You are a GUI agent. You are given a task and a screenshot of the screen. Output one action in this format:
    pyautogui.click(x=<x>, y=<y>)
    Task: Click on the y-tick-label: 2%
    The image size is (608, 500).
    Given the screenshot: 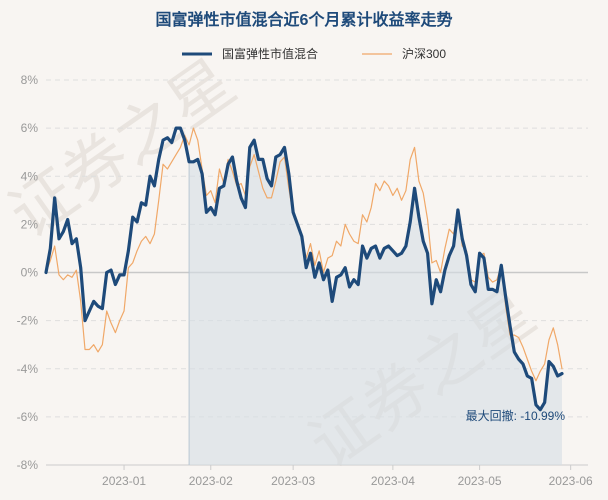 What is the action you would take?
    pyautogui.click(x=30, y=224)
    